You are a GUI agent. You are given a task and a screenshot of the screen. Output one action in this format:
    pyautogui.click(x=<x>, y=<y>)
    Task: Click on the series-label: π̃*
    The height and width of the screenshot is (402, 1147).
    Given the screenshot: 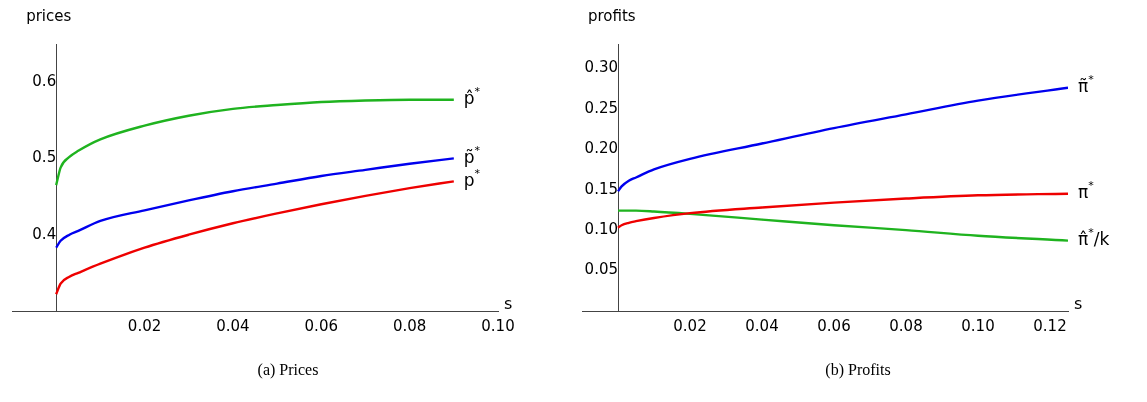 What is the action you would take?
    pyautogui.click(x=1086, y=84)
    